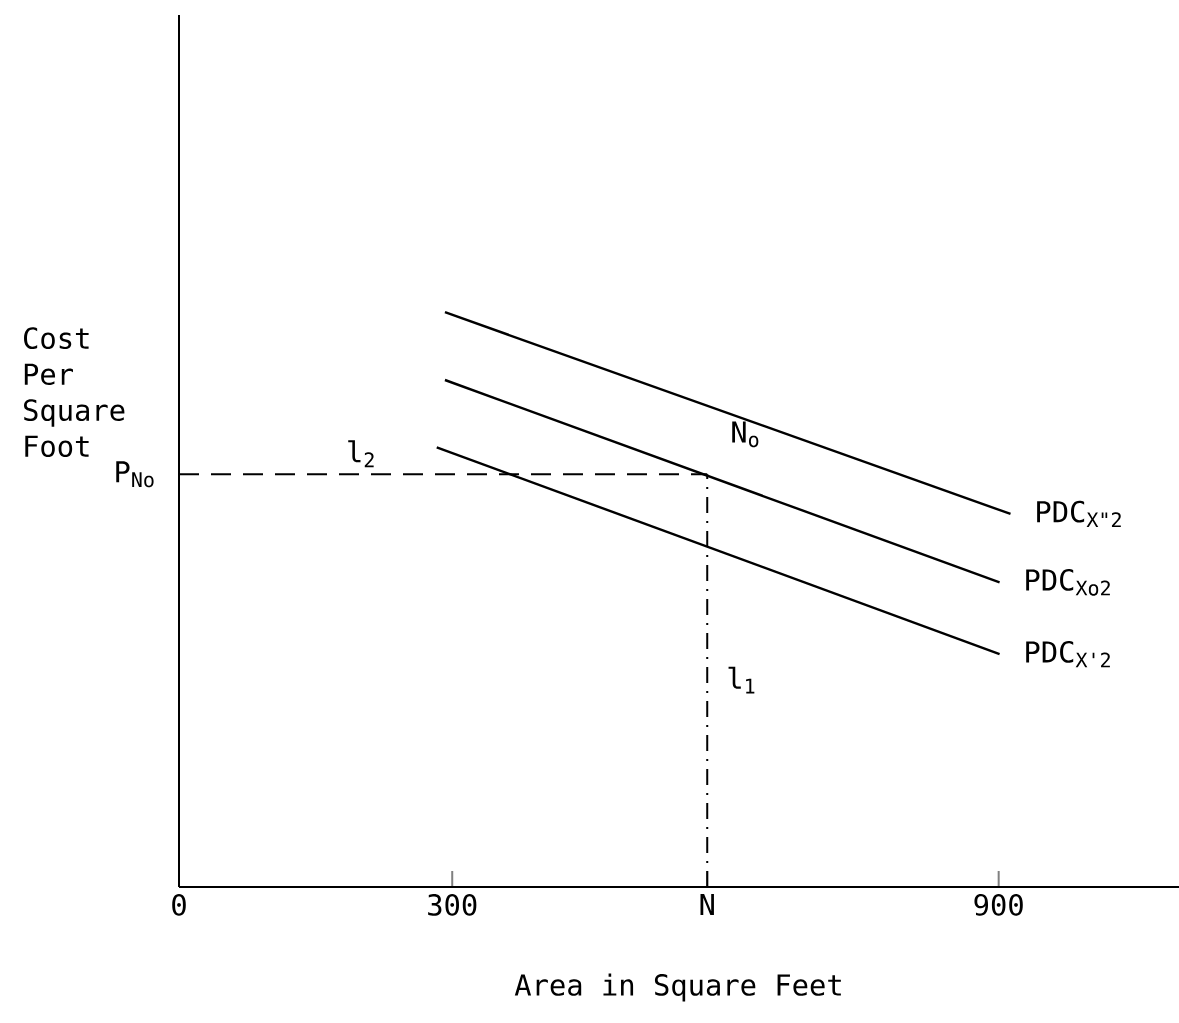  I want to click on series-label: PDC$_{Xo2}$, so click(1068, 582).